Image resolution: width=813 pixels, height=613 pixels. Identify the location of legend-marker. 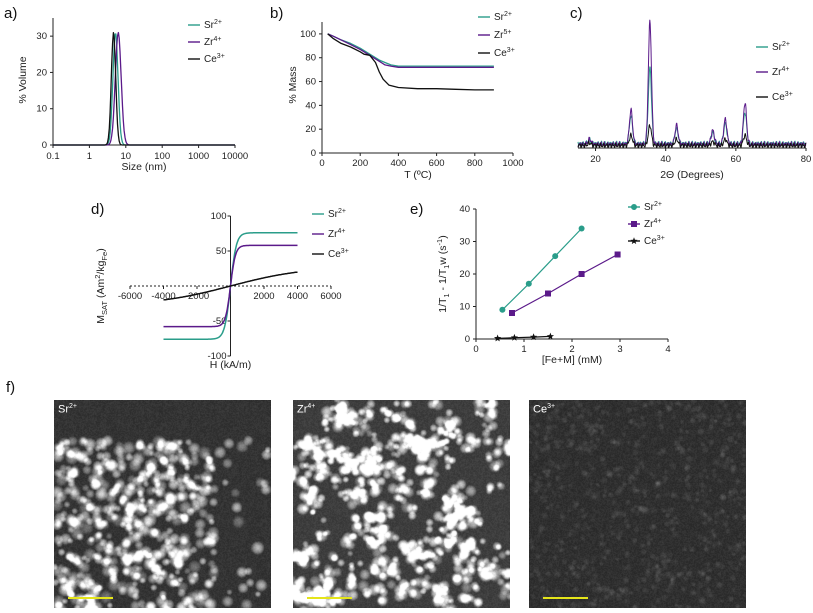
(634, 224).